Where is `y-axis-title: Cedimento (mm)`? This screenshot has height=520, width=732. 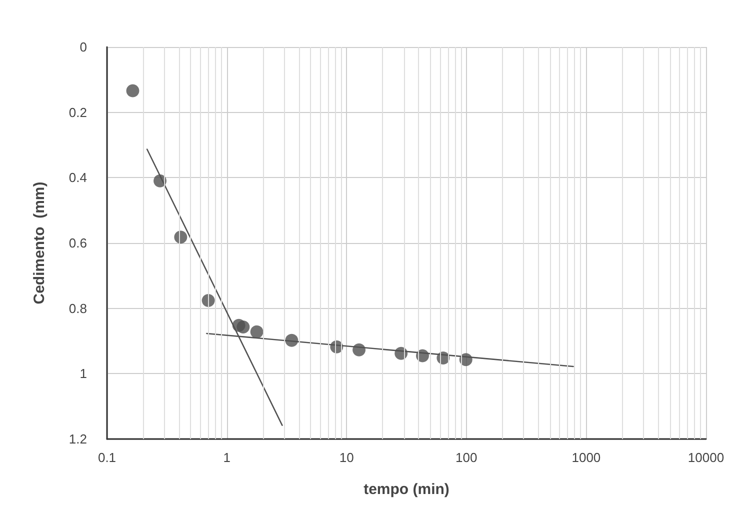
y-axis-title: Cedimento (mm) is located at coordinates (39, 243).